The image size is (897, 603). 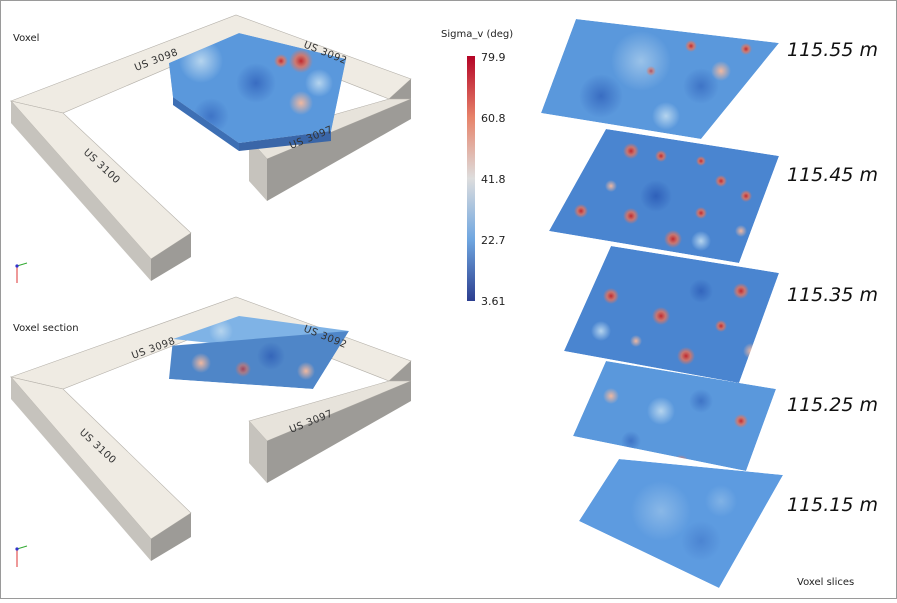 What do you see at coordinates (832, 405) in the screenshot?
I see `slice-label-3: 115.25 m` at bounding box center [832, 405].